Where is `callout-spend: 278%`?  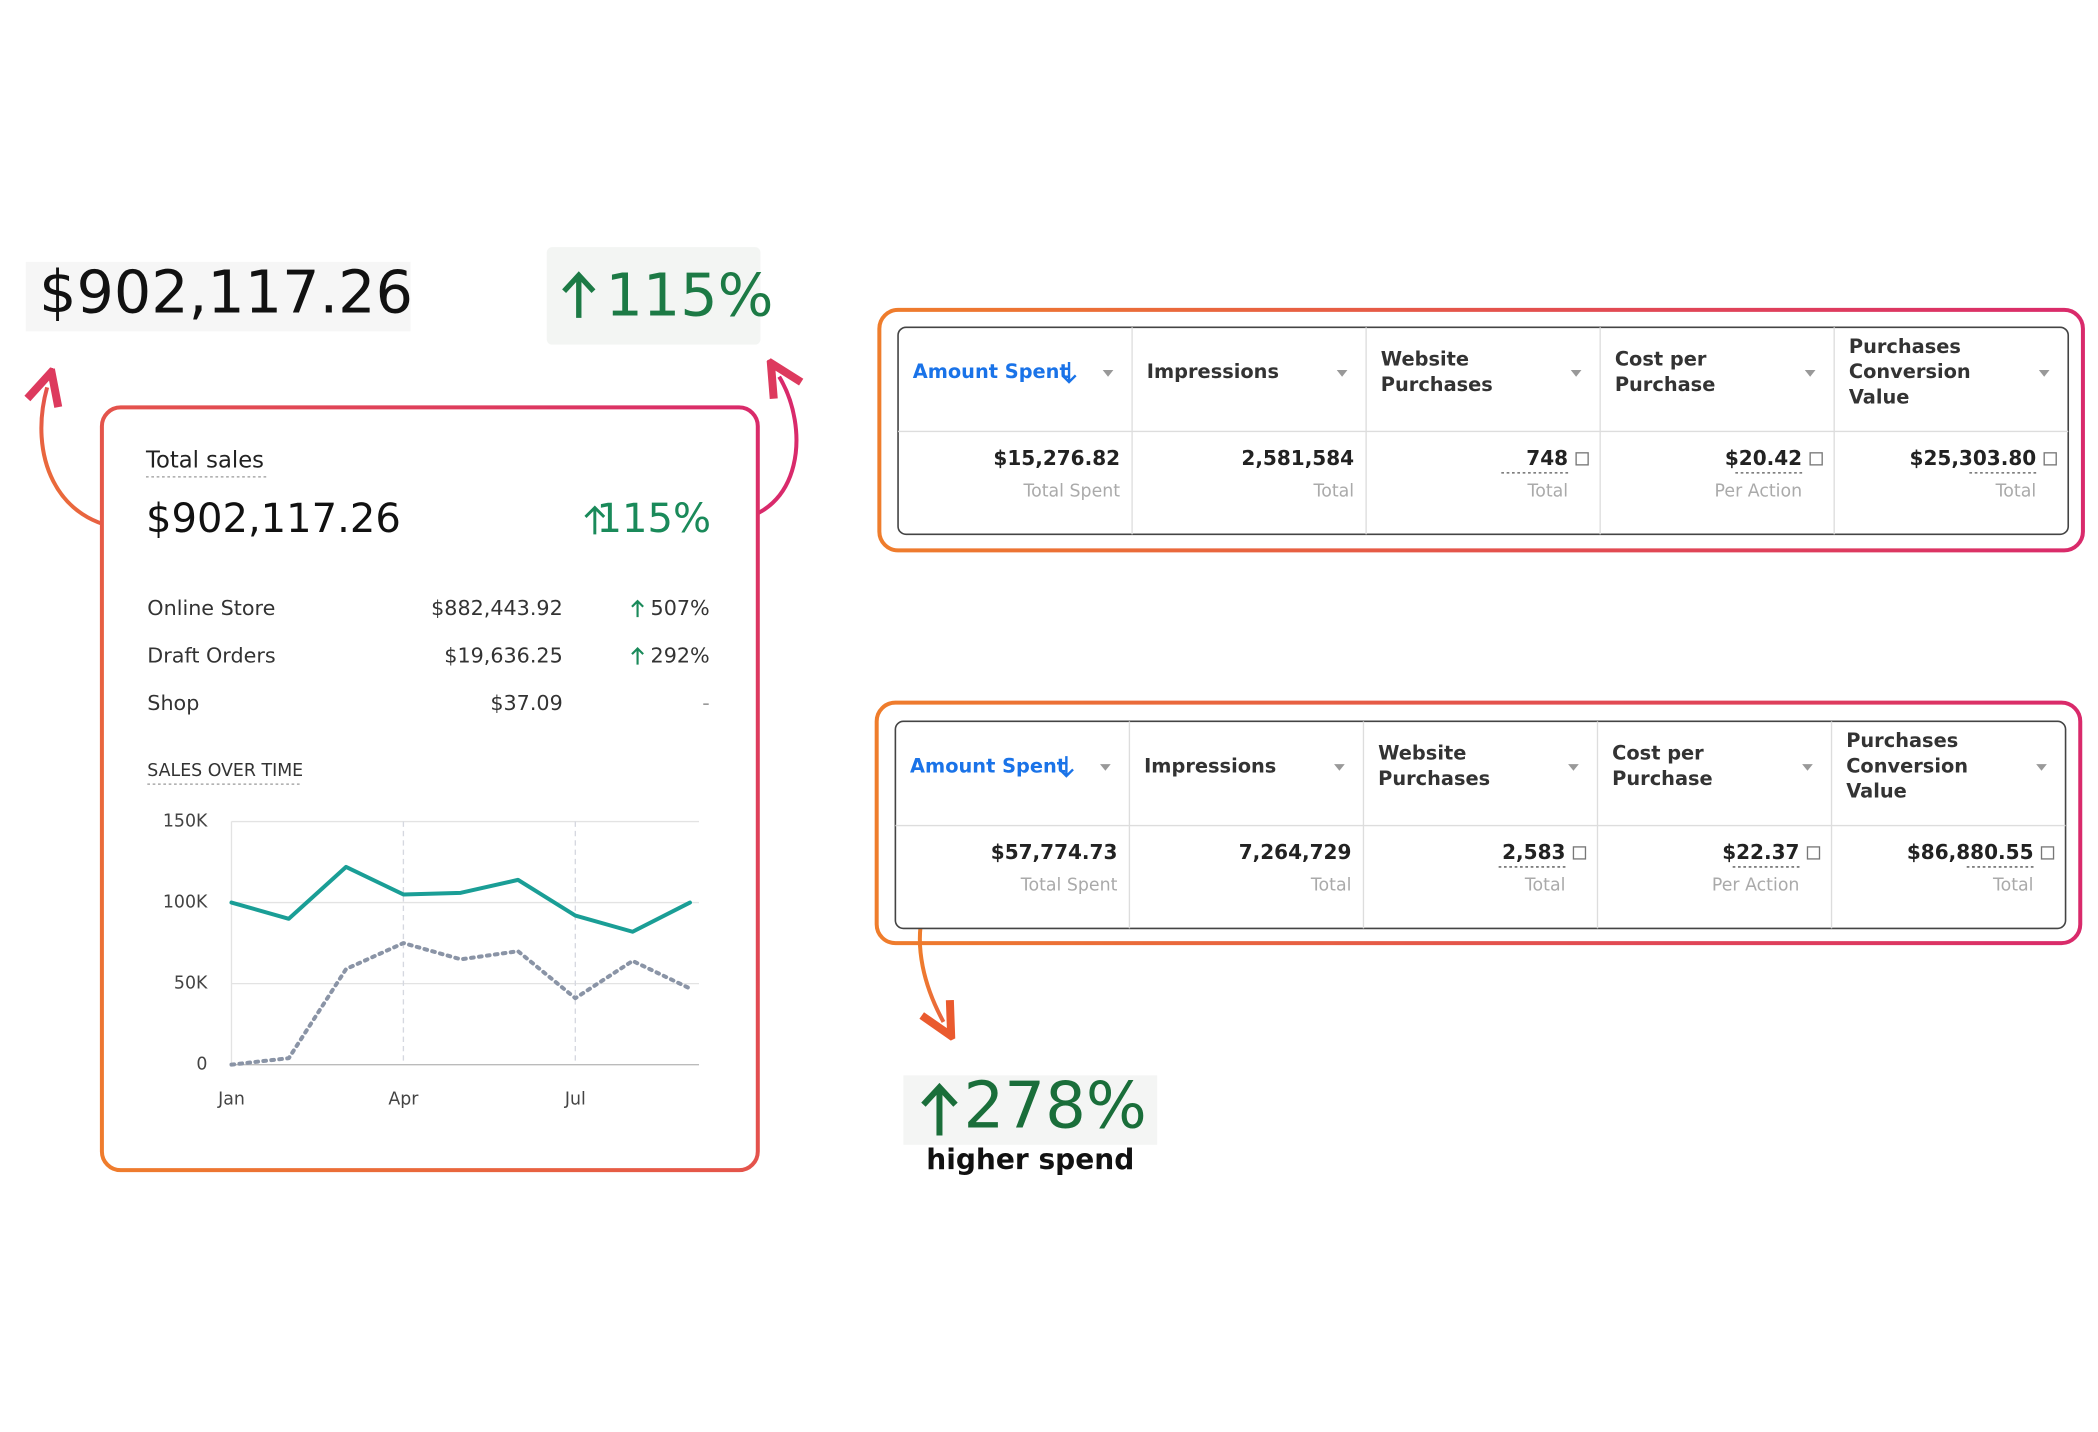
callout-spend: 278% is located at coordinates (1055, 1106).